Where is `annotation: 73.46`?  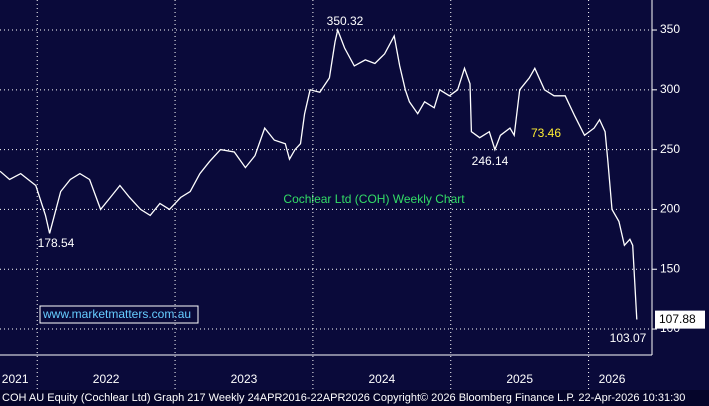
annotation: 73.46 is located at coordinates (546, 133).